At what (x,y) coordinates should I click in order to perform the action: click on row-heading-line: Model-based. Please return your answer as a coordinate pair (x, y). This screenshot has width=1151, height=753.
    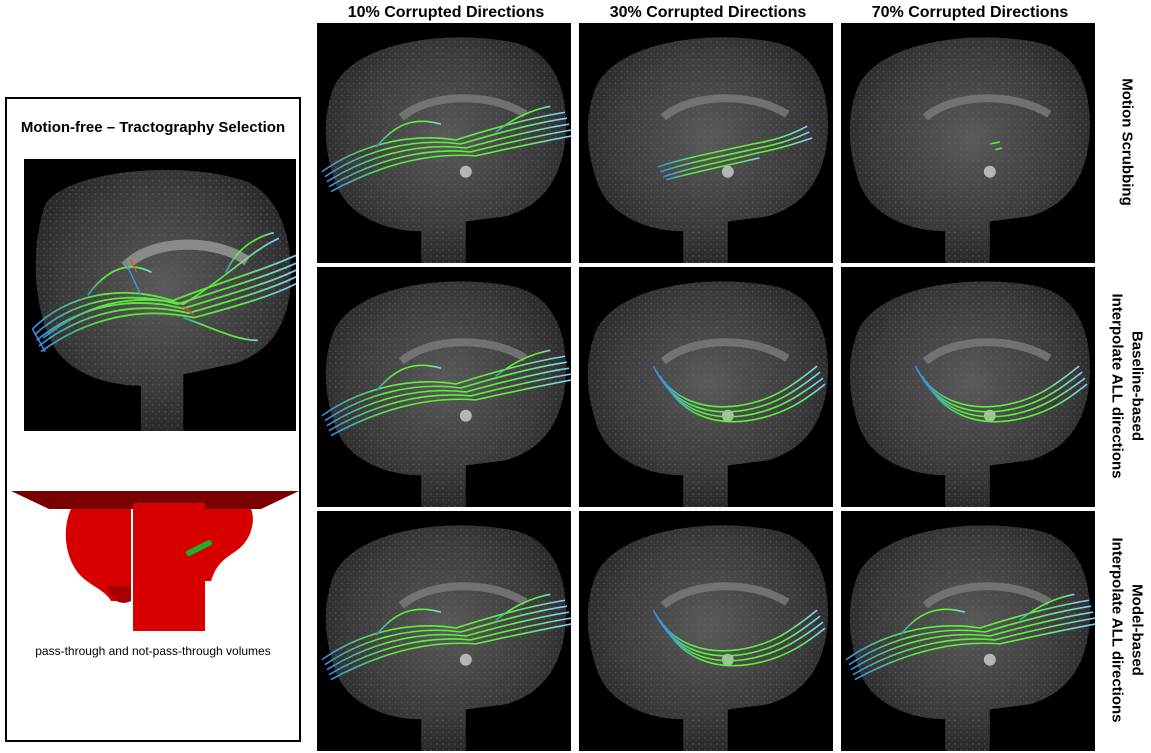
    Looking at the image, I should click on (1137, 630).